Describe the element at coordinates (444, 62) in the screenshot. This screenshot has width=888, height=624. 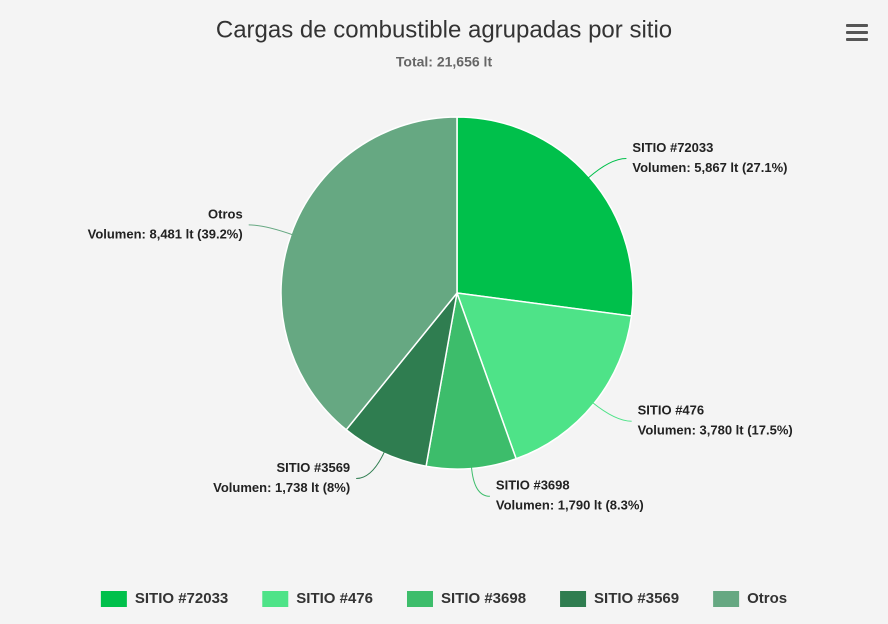
I see `chart-subtitle: Total: 21,656 lt` at that location.